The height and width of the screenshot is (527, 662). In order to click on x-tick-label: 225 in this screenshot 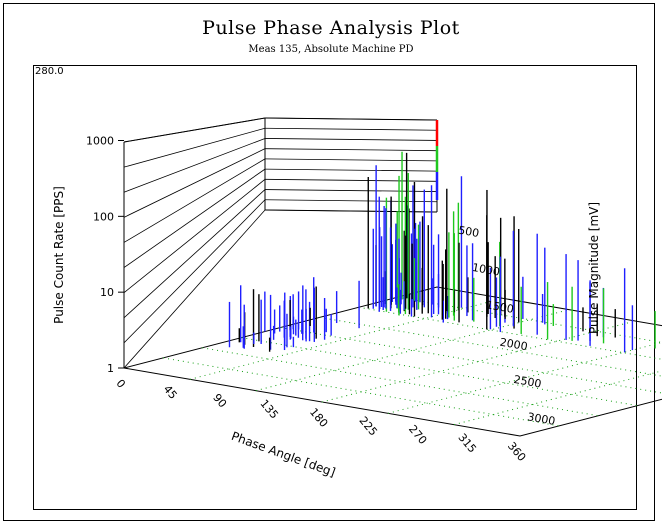, I will do `click(367, 426)`.